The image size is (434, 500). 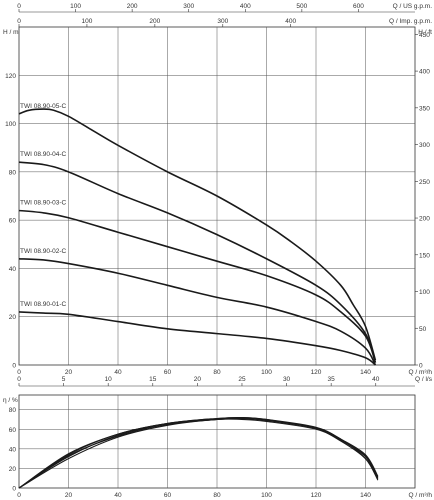 I want to click on y-tick-label-ft: 350, so click(x=424, y=108).